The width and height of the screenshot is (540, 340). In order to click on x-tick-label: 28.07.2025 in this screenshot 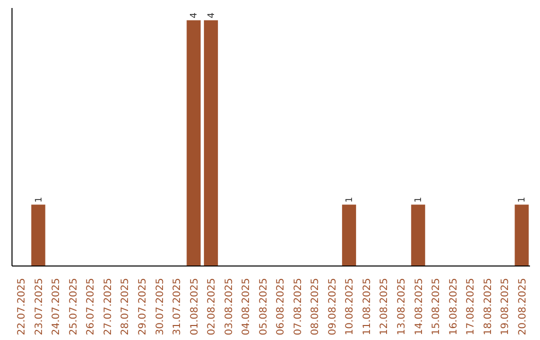, I will do `click(126, 307)`.